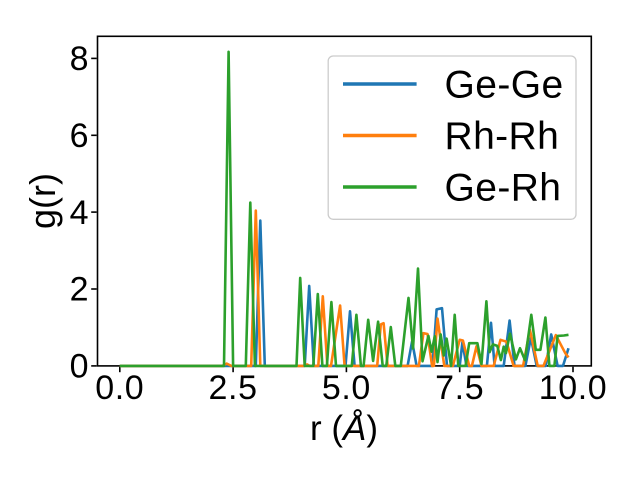  What do you see at coordinates (504, 84) in the screenshot?
I see `svg-text: Ge-Ge` at bounding box center [504, 84].